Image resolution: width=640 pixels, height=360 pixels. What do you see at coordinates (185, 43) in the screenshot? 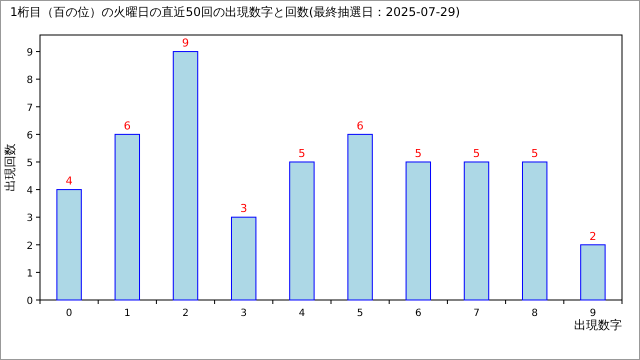
I see `data-label: 9` at bounding box center [185, 43].